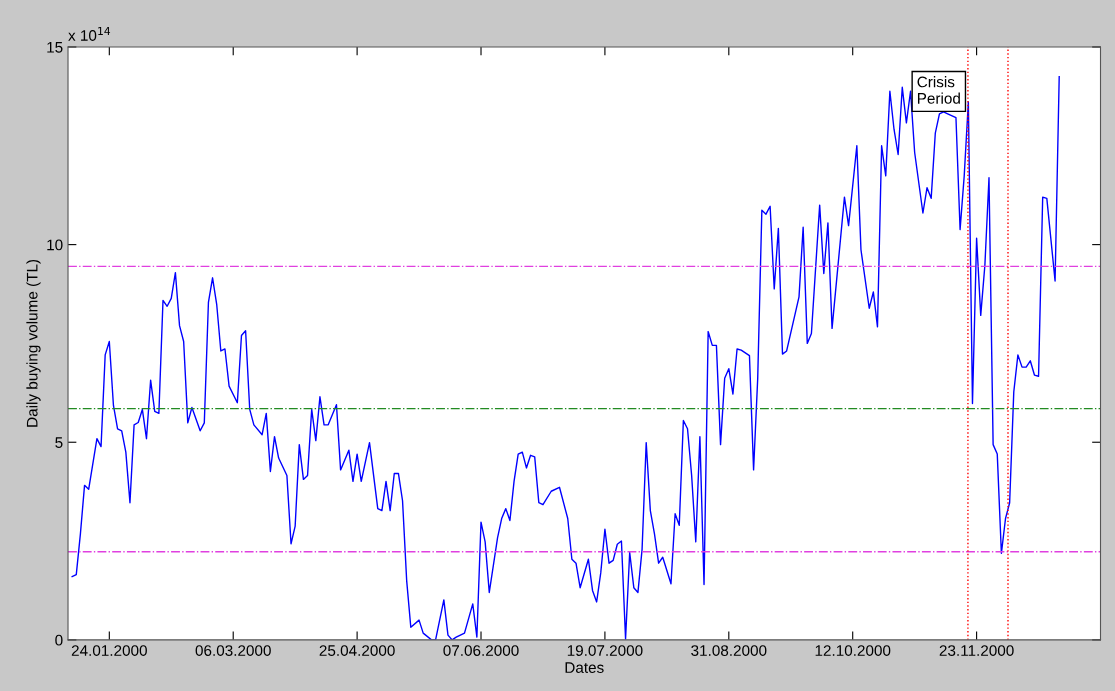 The image size is (1115, 691). Describe the element at coordinates (59, 640) in the screenshot. I see `y-tick-label: 0` at that location.